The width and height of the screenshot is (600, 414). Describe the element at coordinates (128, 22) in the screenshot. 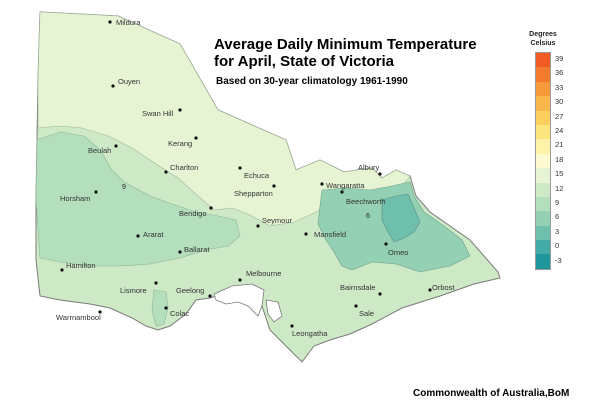

I see `svg-text: Mildura` at that location.